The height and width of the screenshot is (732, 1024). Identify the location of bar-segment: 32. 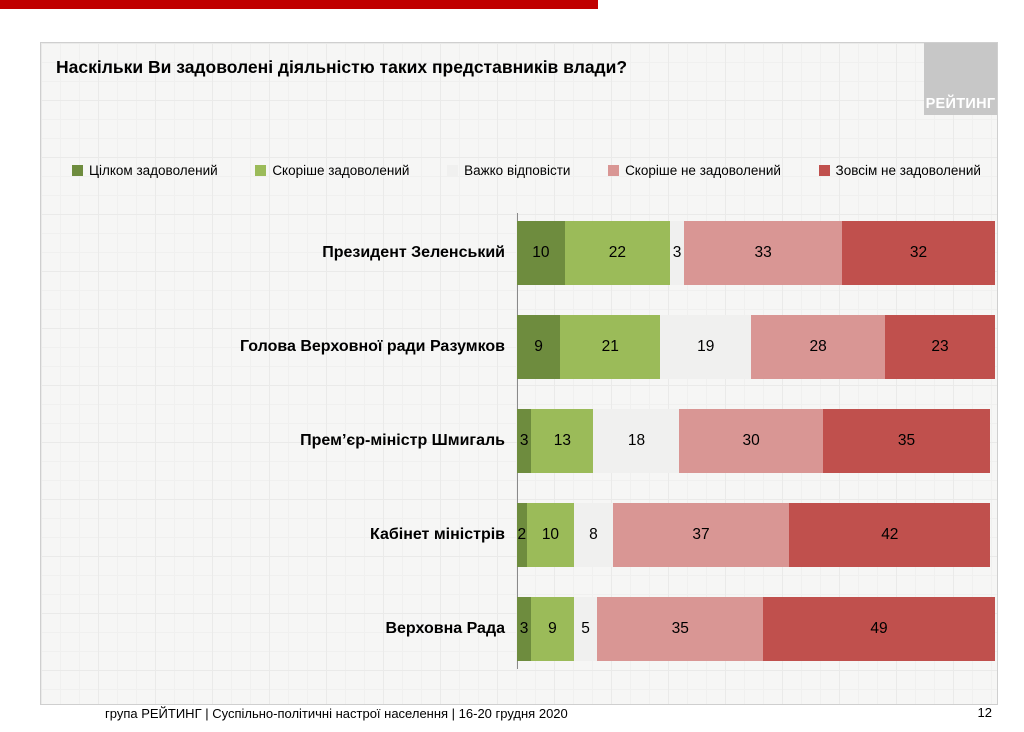
(918, 253).